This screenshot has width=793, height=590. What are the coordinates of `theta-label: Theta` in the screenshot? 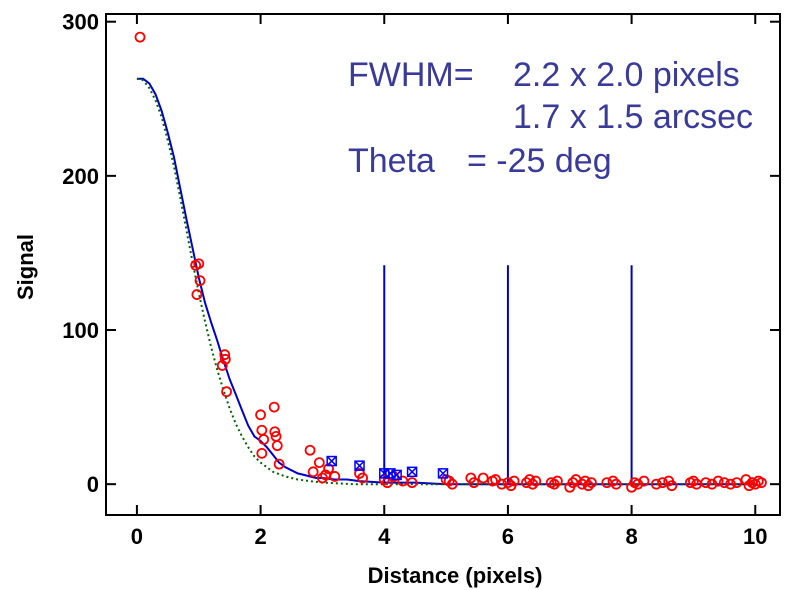 It's located at (391, 161).